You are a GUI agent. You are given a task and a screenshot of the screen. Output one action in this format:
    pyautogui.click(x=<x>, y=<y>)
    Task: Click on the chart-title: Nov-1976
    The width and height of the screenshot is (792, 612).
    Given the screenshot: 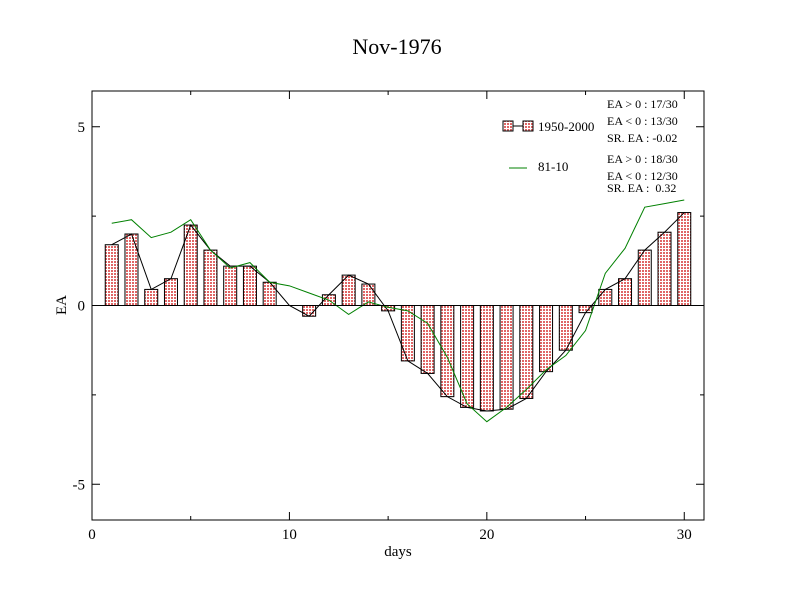 What is the action you would take?
    pyautogui.click(x=396, y=46)
    